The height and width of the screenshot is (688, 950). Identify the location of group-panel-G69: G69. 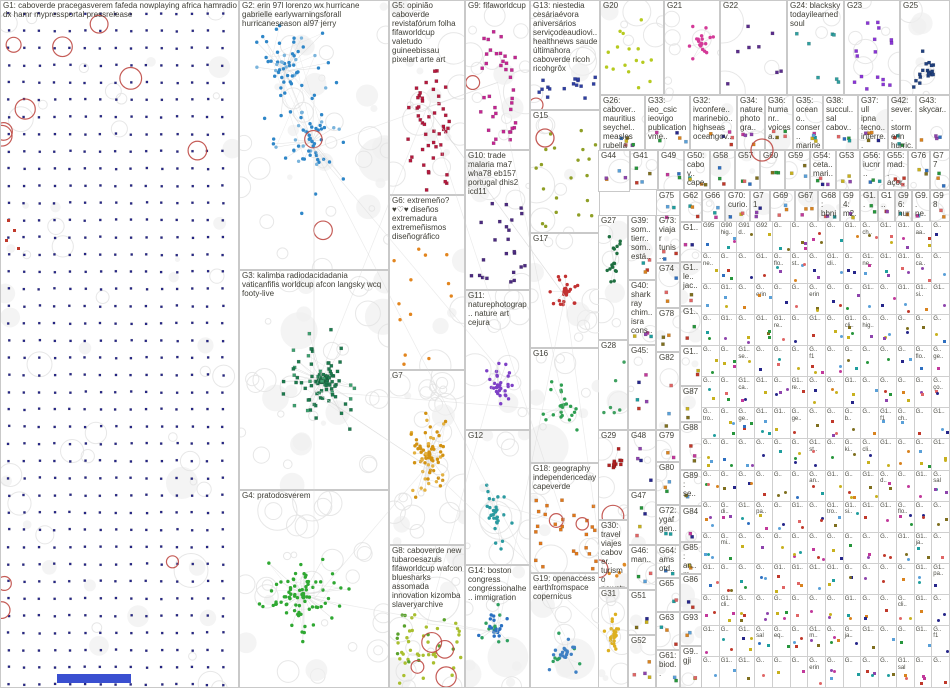
(782, 206).